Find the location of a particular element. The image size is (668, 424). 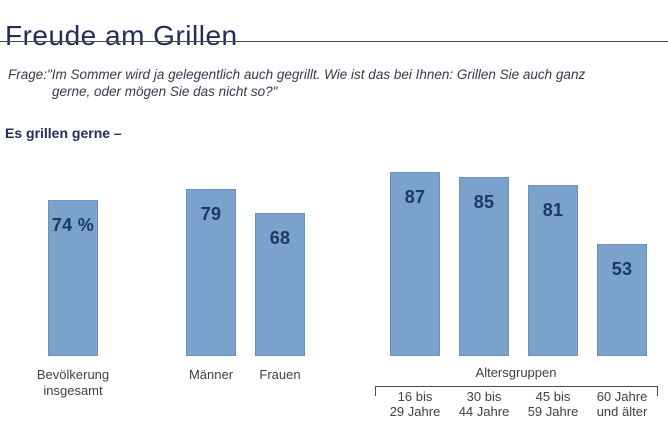

bar-category-label: 60 Jahre und älter is located at coordinates (617, 404).